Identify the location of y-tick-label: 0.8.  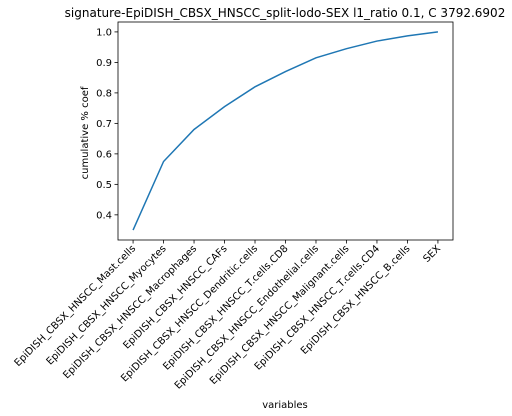
(104, 93).